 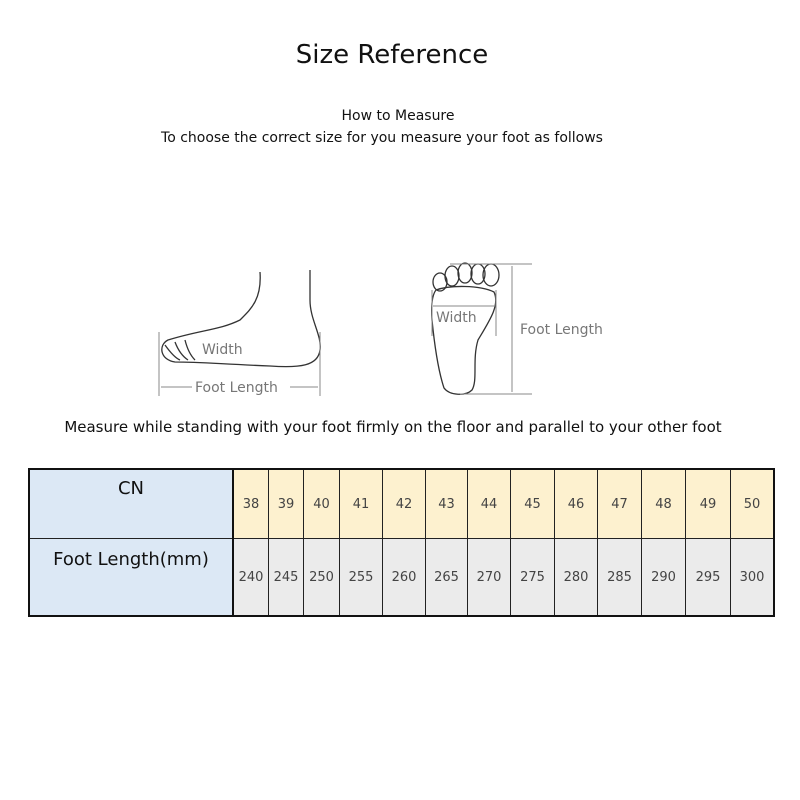 I want to click on subtitle: How to Measure, so click(x=398, y=116).